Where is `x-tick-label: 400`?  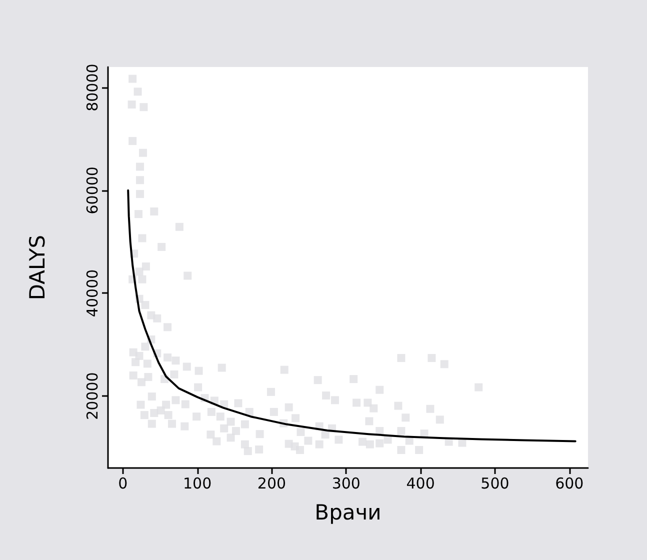
x-tick-label: 400 is located at coordinates (420, 483).